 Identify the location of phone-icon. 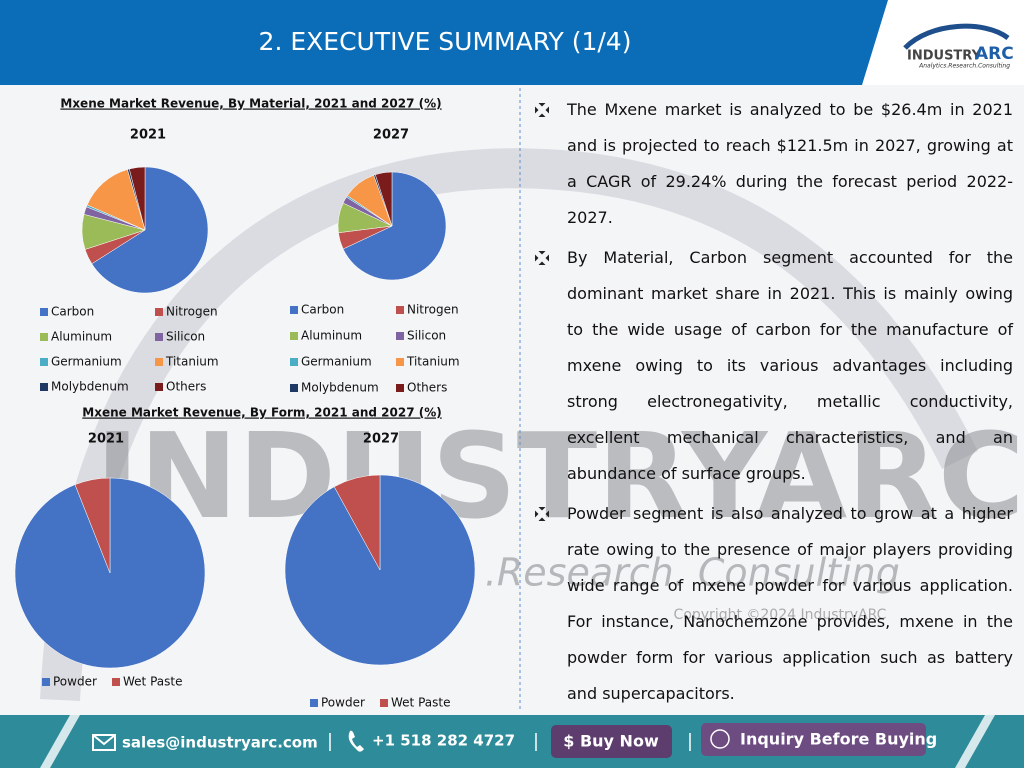
(356, 741).